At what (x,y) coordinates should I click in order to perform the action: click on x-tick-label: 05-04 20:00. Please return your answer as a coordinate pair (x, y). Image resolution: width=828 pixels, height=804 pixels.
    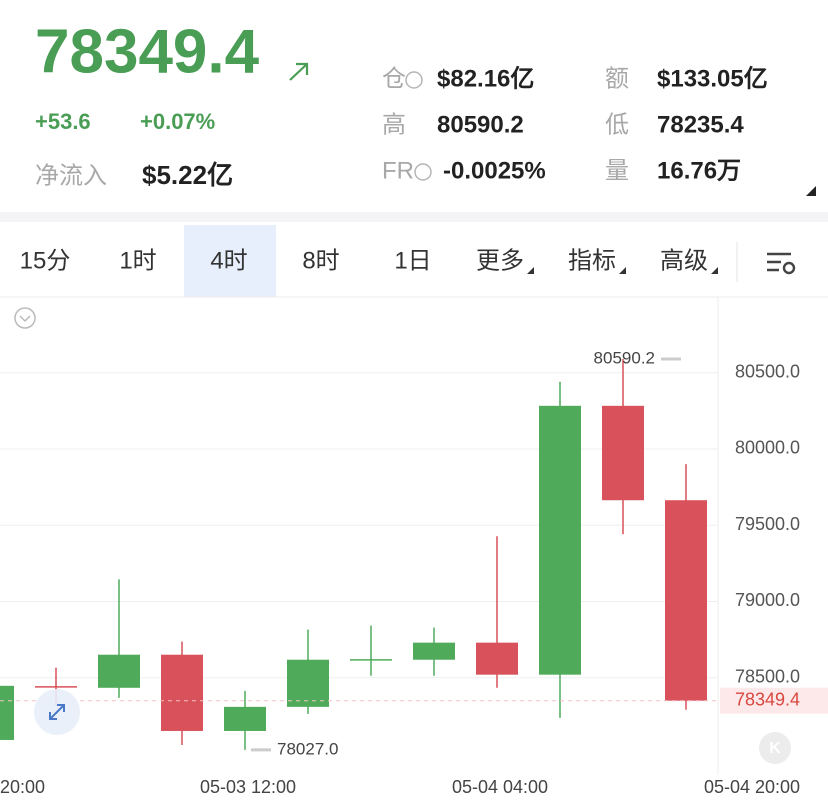
    Looking at the image, I should click on (752, 787).